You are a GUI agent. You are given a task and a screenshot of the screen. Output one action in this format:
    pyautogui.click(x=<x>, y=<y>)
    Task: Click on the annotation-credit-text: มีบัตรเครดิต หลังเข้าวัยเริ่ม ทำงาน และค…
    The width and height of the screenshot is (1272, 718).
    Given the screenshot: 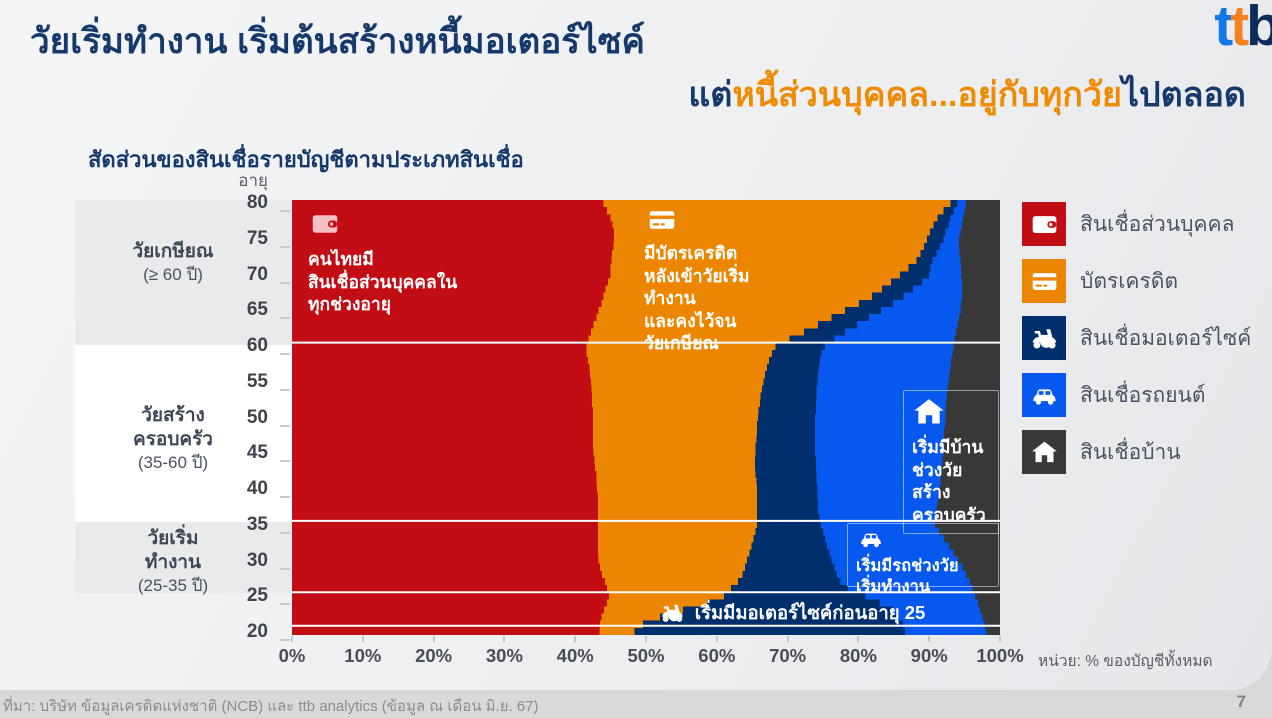 What is the action you would take?
    pyautogui.click(x=697, y=298)
    